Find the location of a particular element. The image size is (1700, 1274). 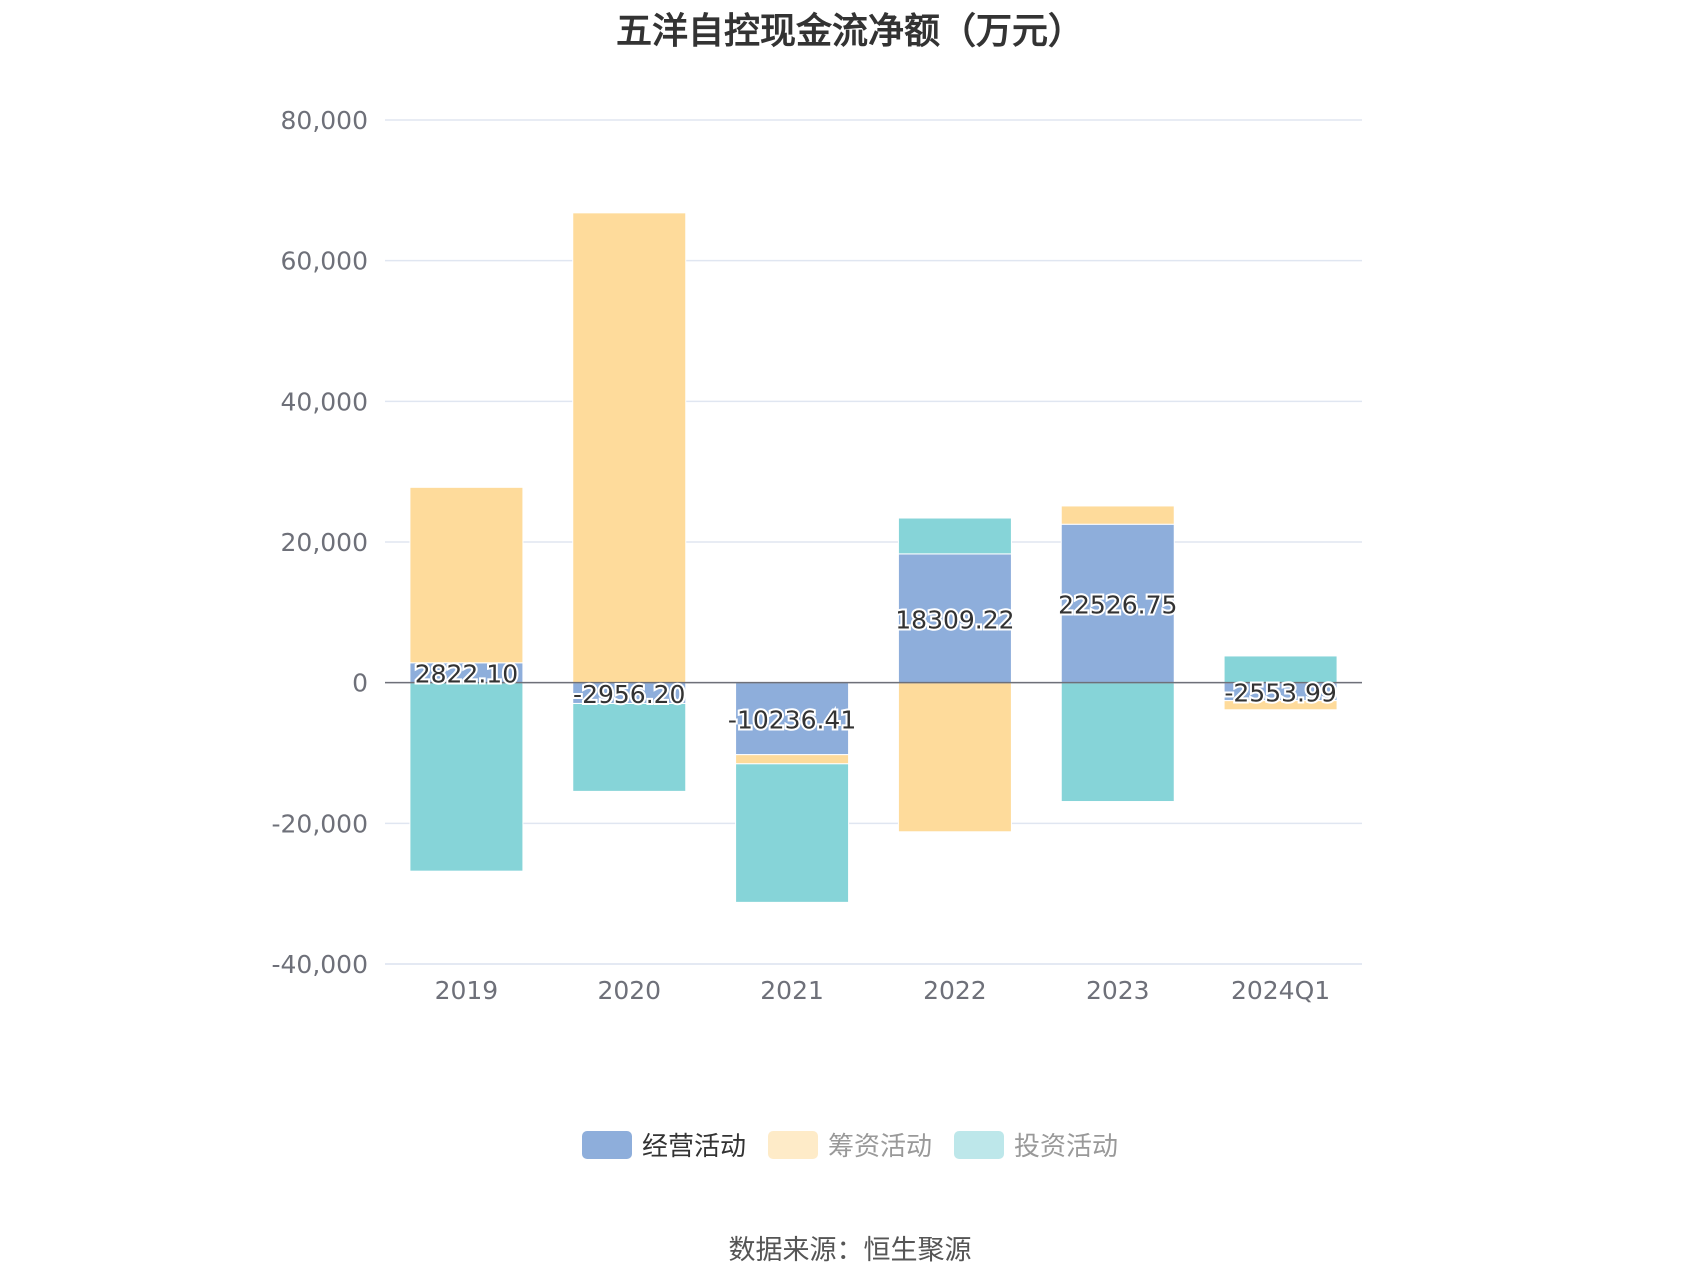

x-tick-label: 2022 is located at coordinates (955, 990).